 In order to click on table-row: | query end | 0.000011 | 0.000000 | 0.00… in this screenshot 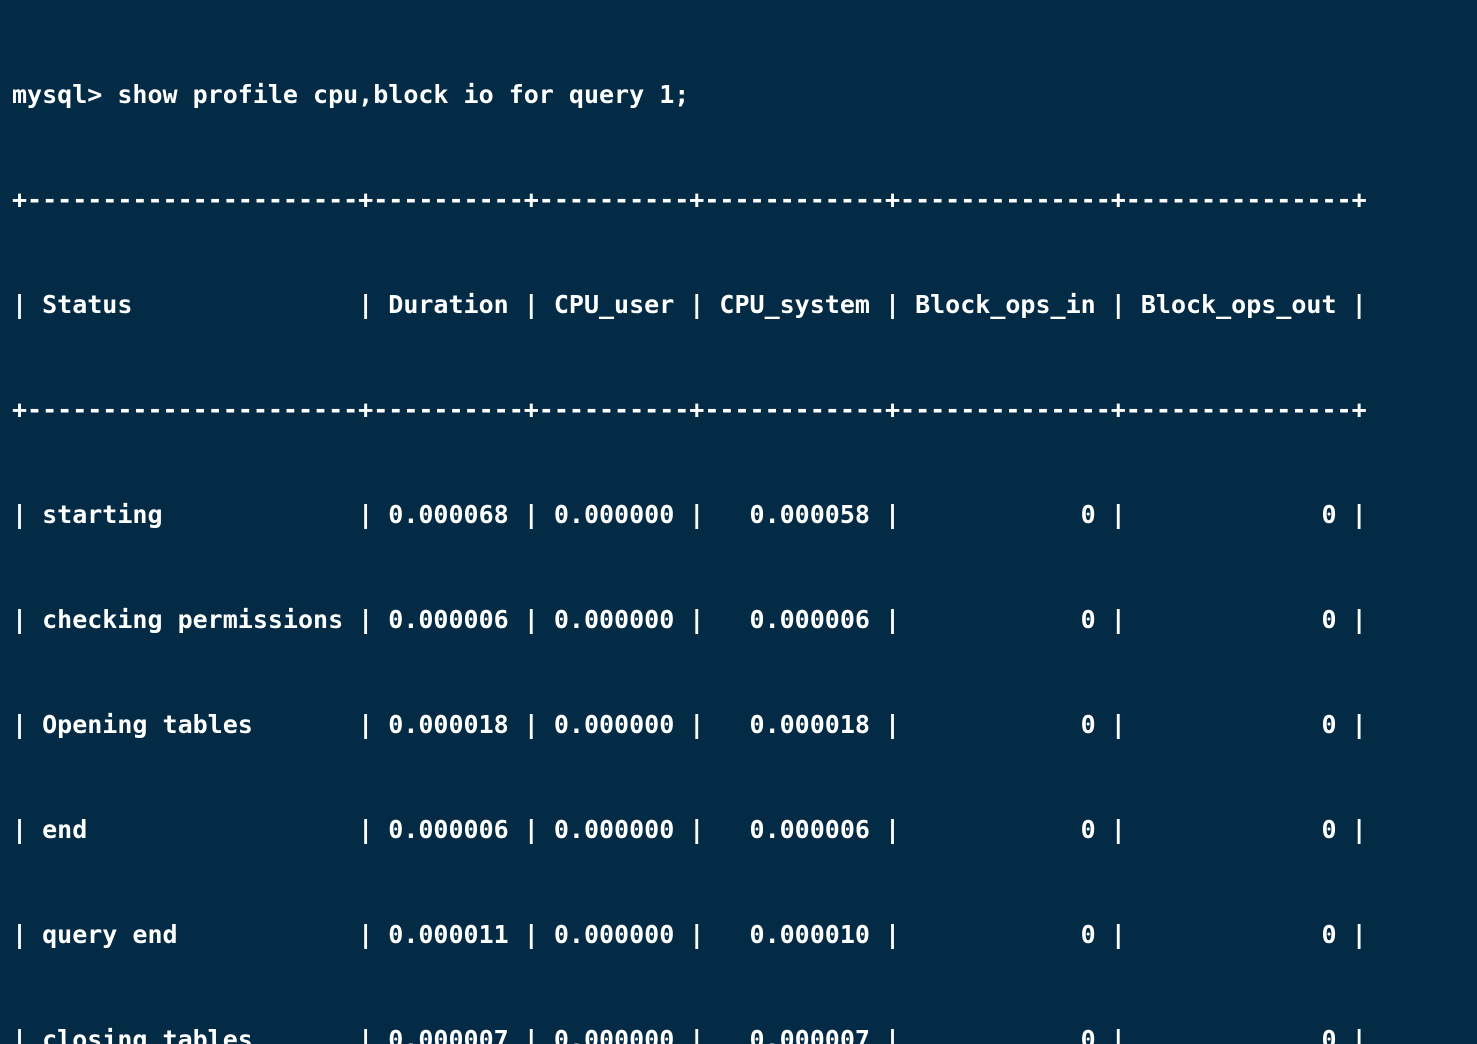, I will do `click(689, 934)`.